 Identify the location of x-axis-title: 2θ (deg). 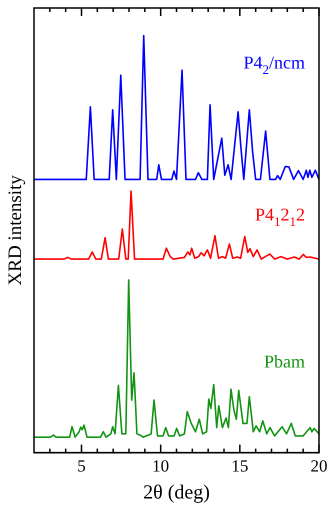
(176, 492).